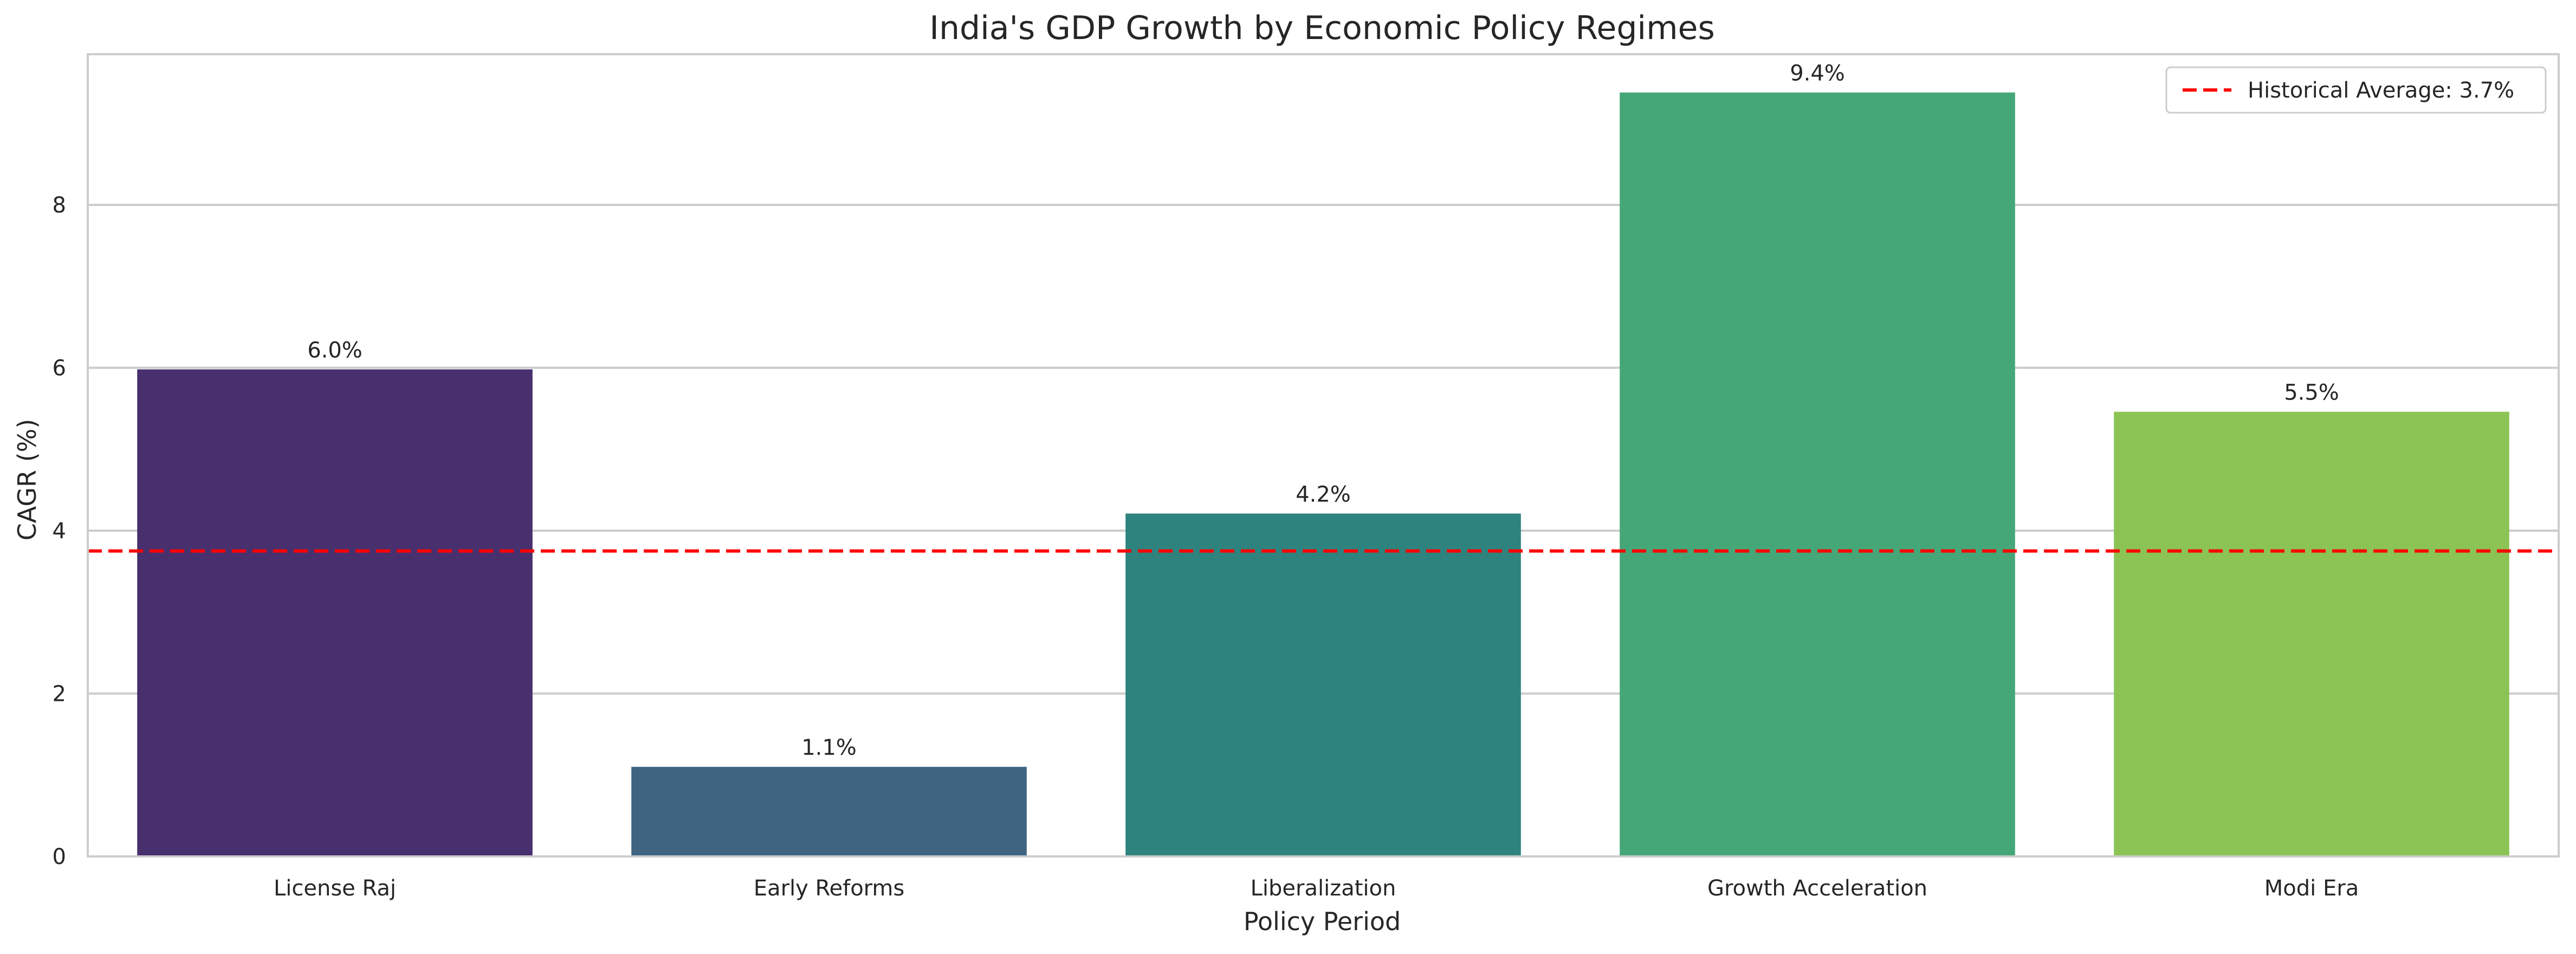  I want to click on x-tick-label: Early Reforms, so click(829, 888).